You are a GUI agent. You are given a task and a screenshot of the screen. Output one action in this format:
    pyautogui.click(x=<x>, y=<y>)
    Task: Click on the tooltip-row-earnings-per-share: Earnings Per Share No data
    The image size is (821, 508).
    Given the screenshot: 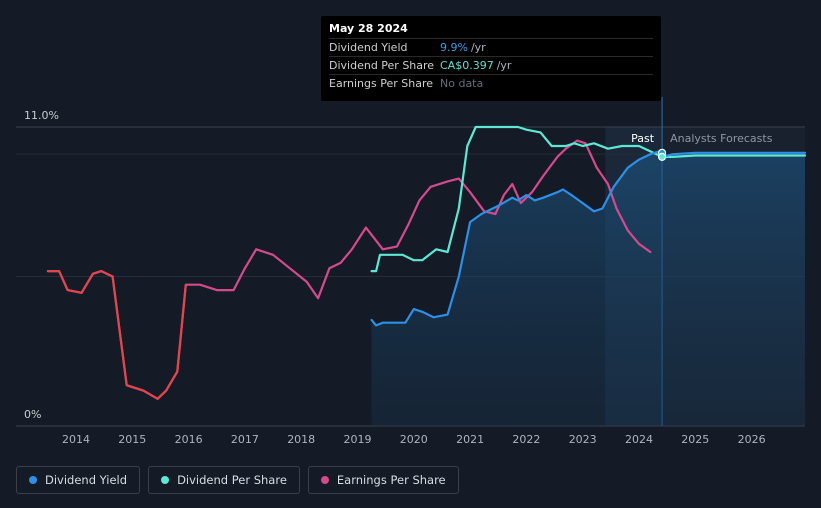 What is the action you would take?
    pyautogui.click(x=491, y=83)
    